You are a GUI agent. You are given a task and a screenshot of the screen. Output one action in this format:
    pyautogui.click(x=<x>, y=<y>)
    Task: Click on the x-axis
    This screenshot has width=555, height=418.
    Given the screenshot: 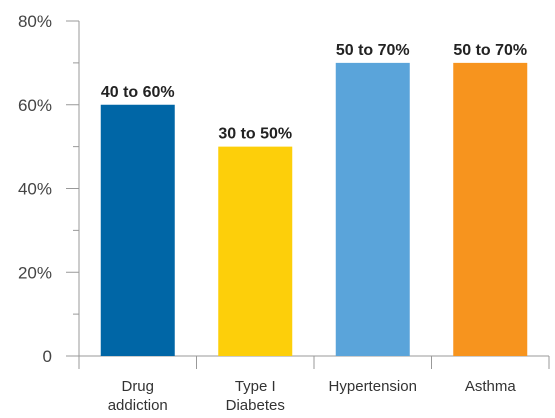 What is the action you would take?
    pyautogui.click(x=308, y=362)
    